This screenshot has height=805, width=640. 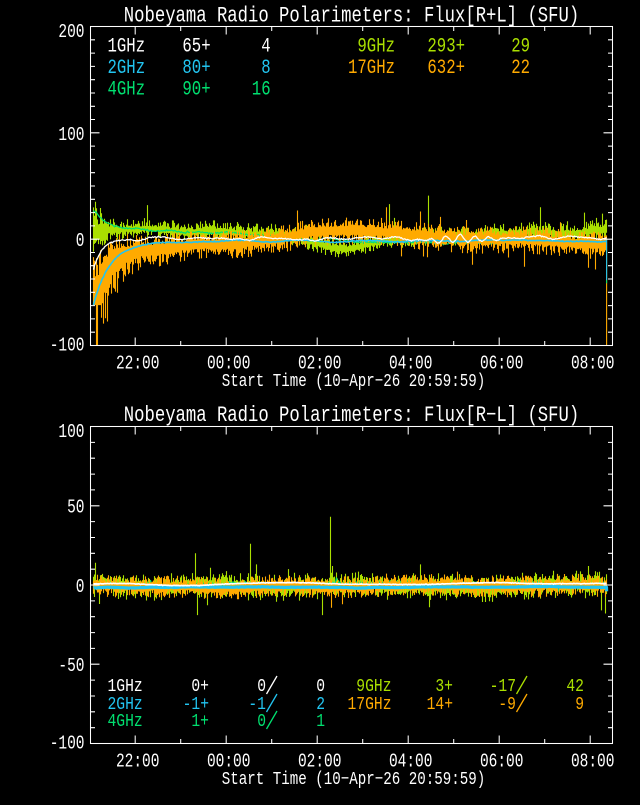 I want to click on svg-text: 22, so click(x=520, y=68).